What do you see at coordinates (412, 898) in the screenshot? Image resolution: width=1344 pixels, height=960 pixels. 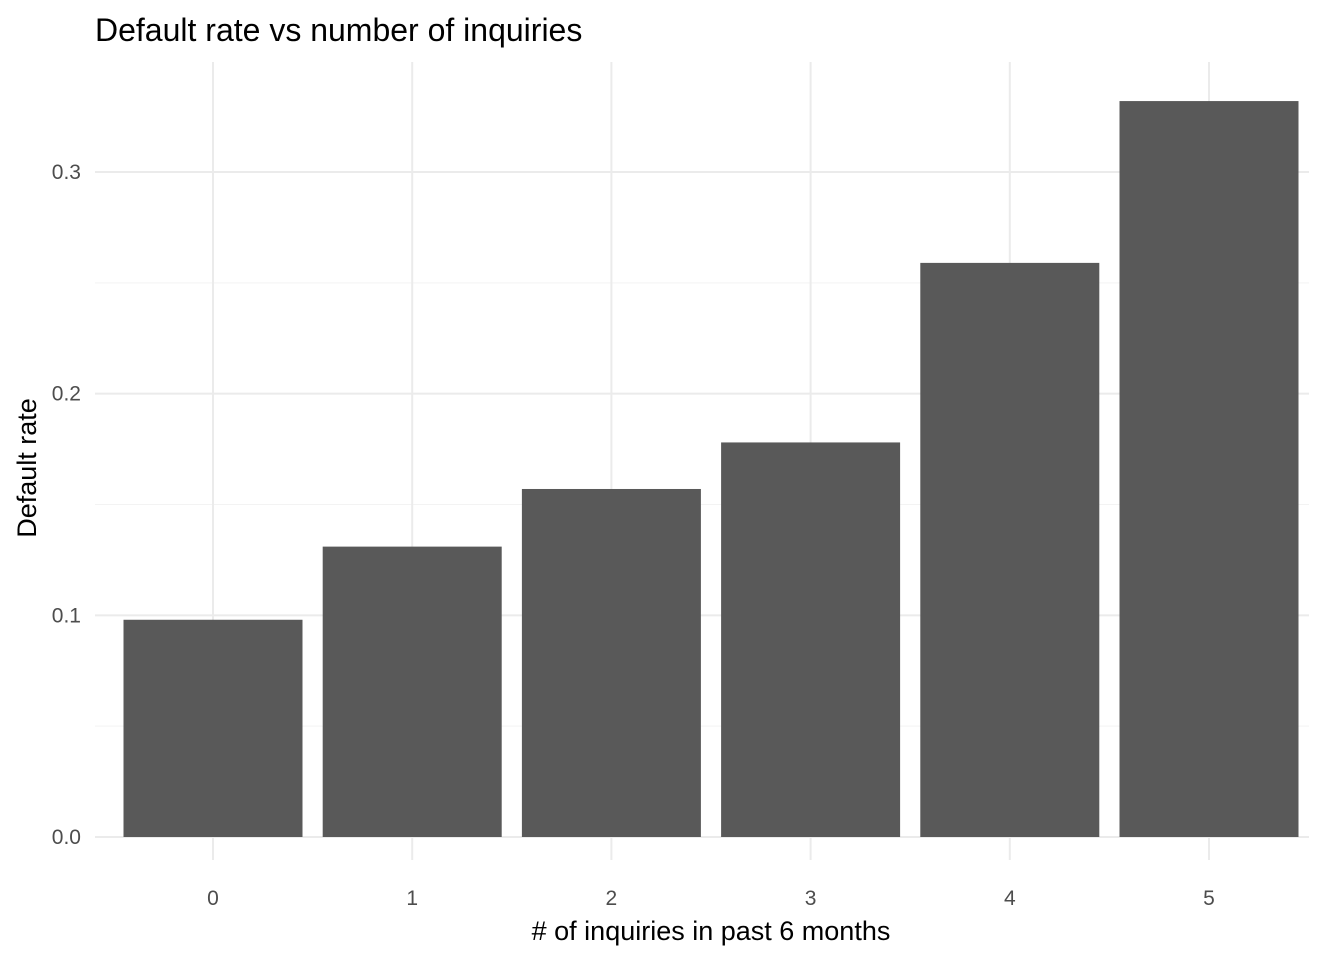 I see `x-tick-label: 1` at bounding box center [412, 898].